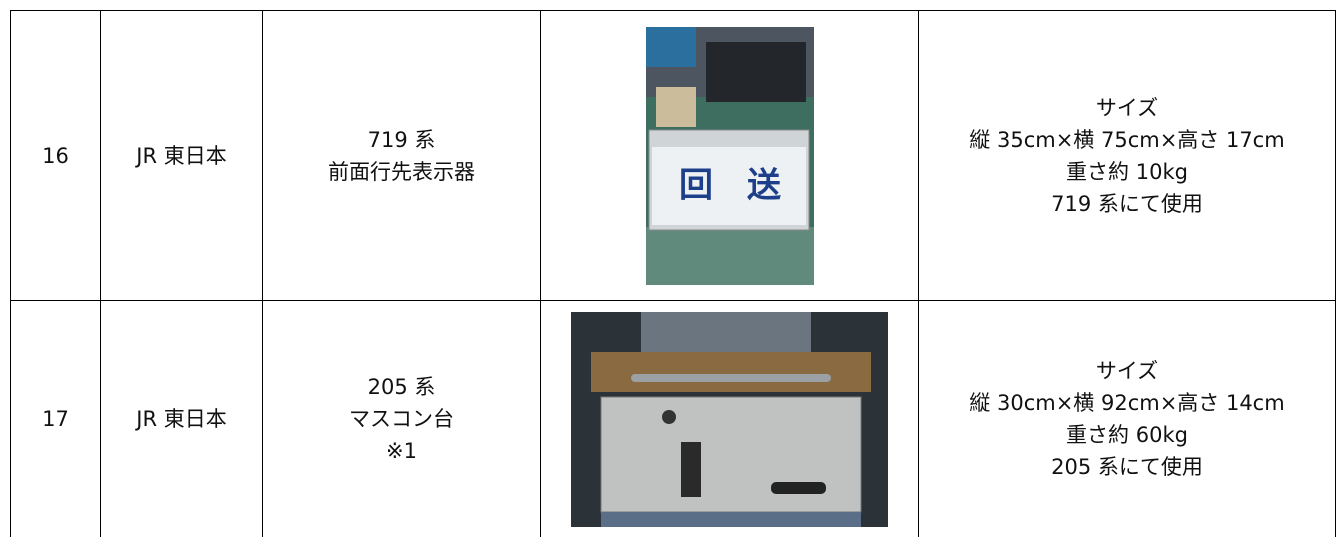 This screenshot has height=537, width=1344. I want to click on sign-text: 回 送, so click(730, 185).